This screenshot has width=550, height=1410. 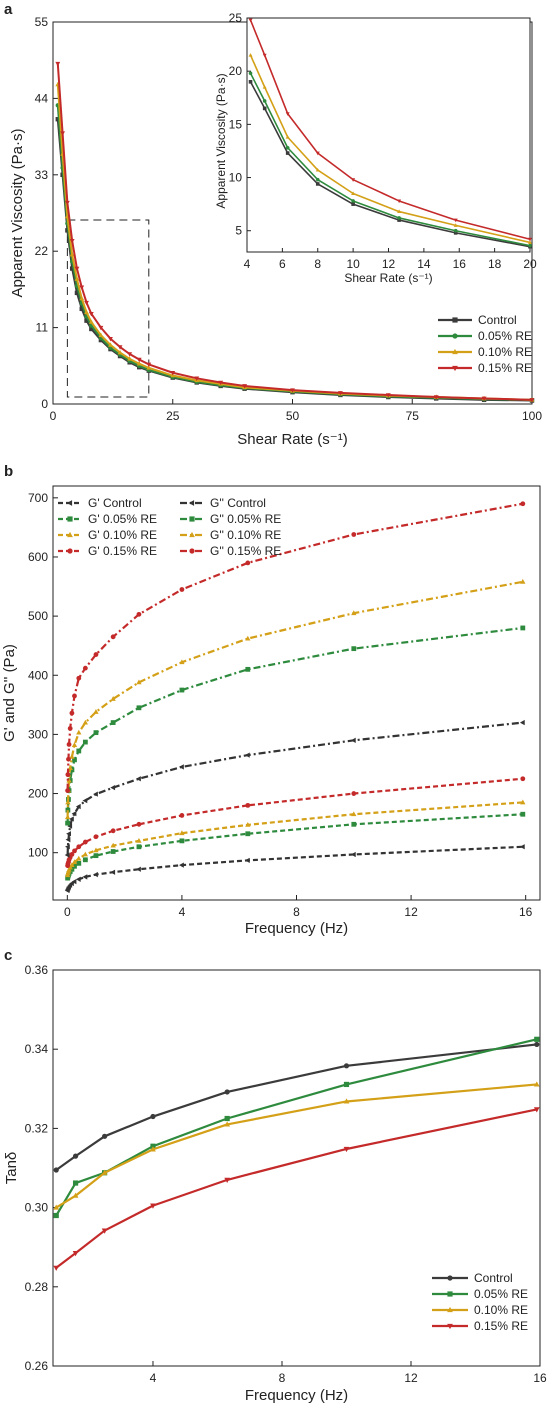 What do you see at coordinates (296, 1145) in the screenshot?
I see `series-0-10-re` at bounding box center [296, 1145].